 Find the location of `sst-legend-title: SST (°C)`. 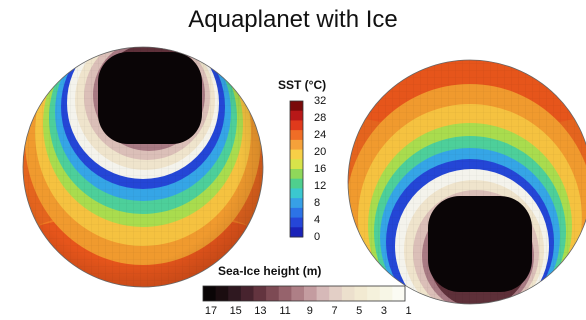

sst-legend-title: SST (°C) is located at coordinates (302, 85).